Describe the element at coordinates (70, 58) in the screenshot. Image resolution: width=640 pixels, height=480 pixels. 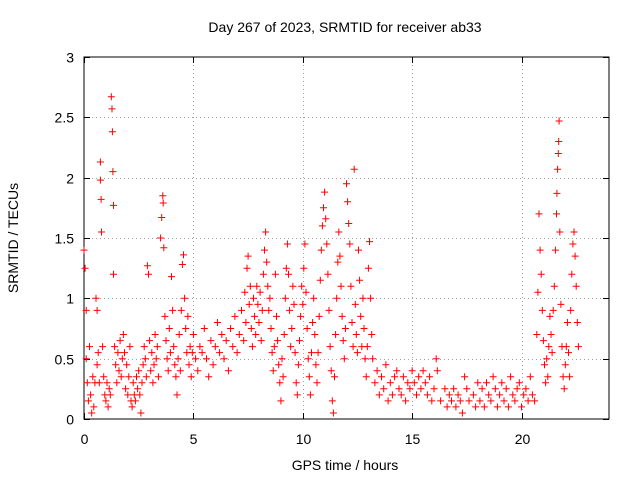
I see `y-tick-label: 3` at that location.